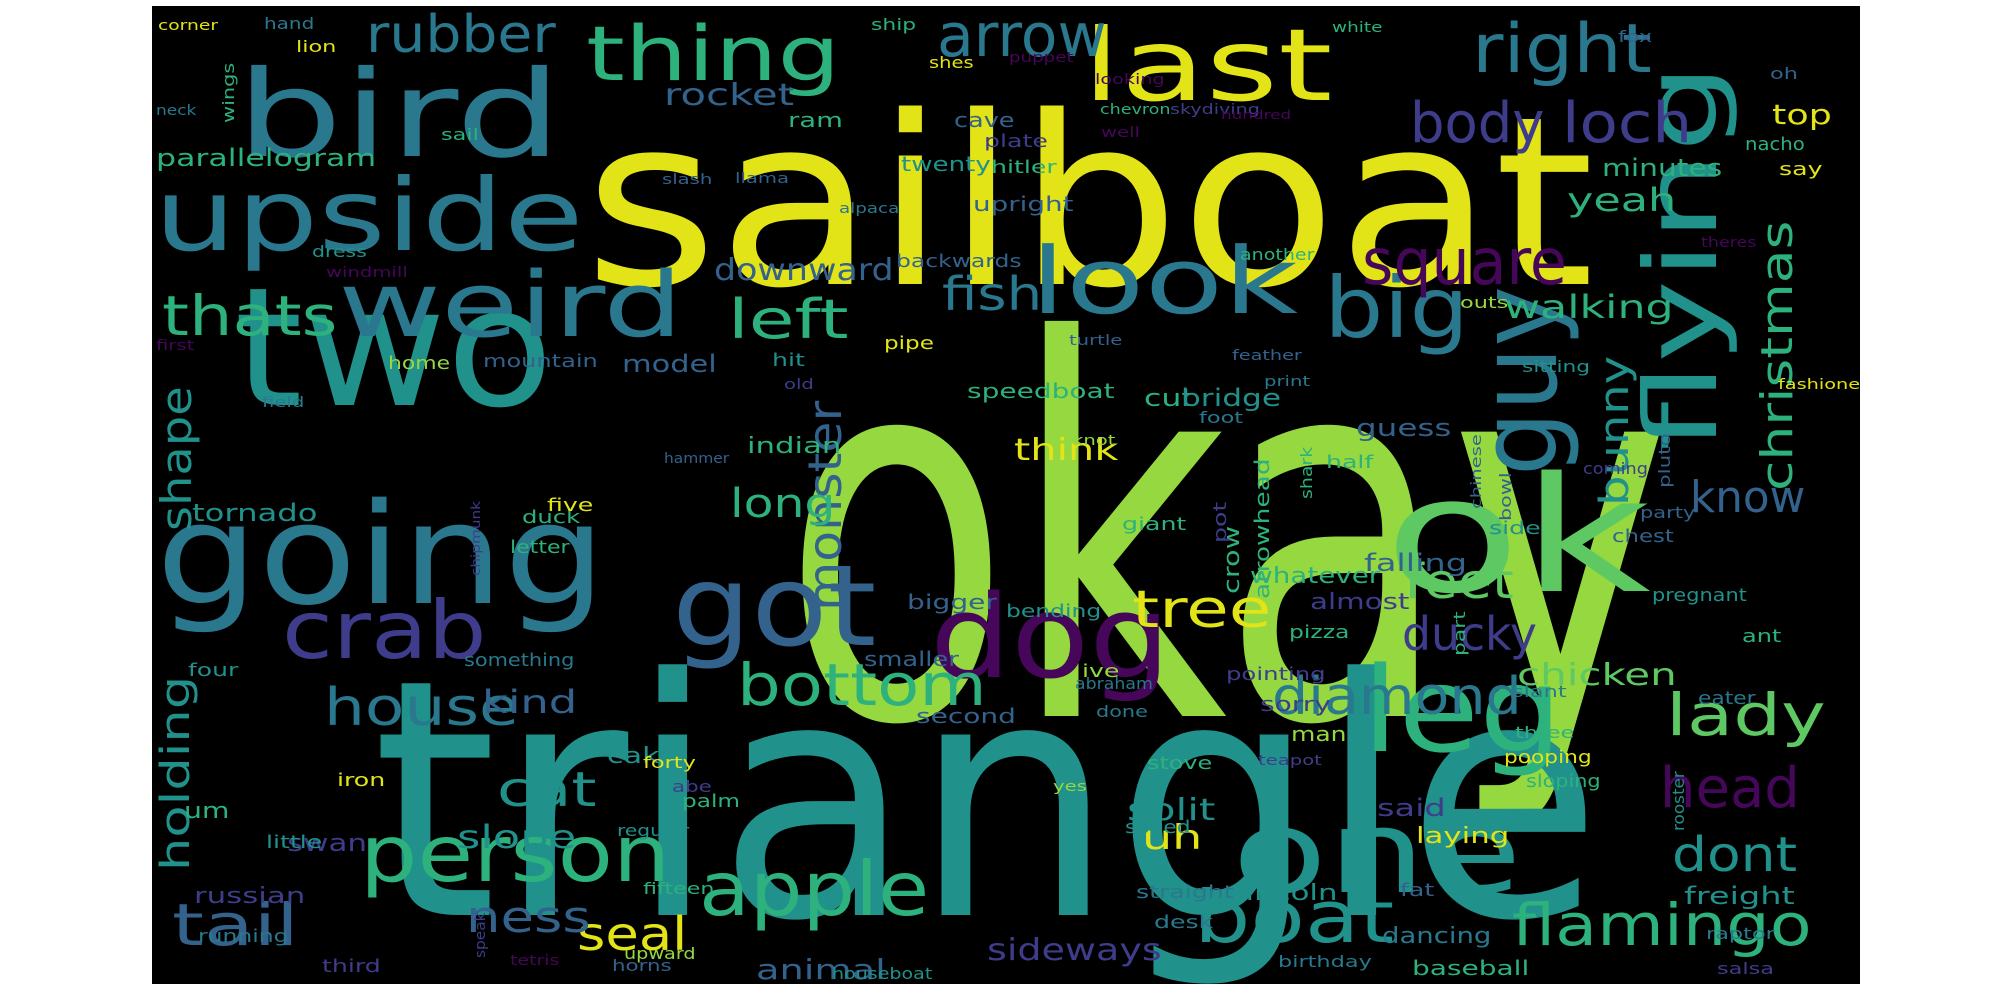 The width and height of the screenshot is (2000, 1000). I want to click on cloud-word: old, so click(799, 385).